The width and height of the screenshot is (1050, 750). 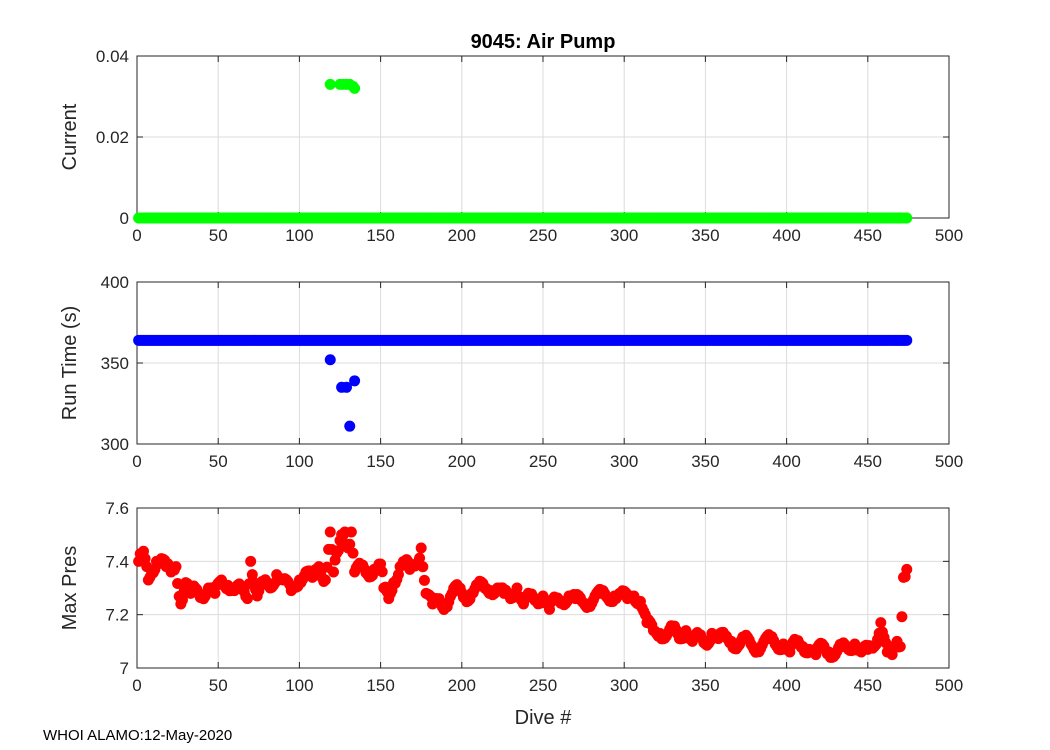 I want to click on figure-title: 9045: Air Pump, so click(x=543, y=42).